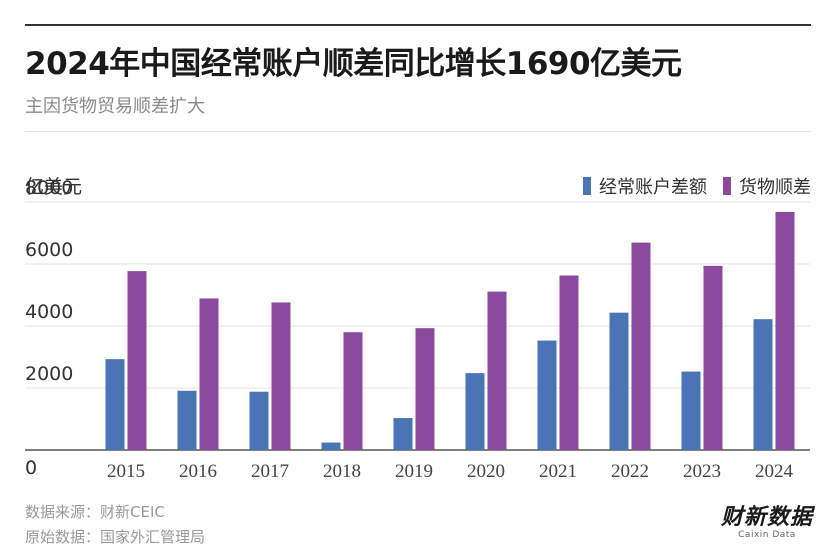  Describe the element at coordinates (49, 188) in the screenshot. I see `y-tick-label: 8000` at that location.